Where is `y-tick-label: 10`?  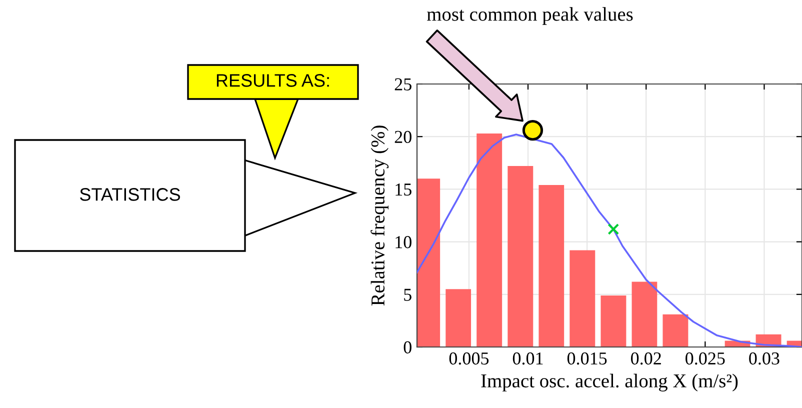
y-tick-label: 10 is located at coordinates (404, 242).